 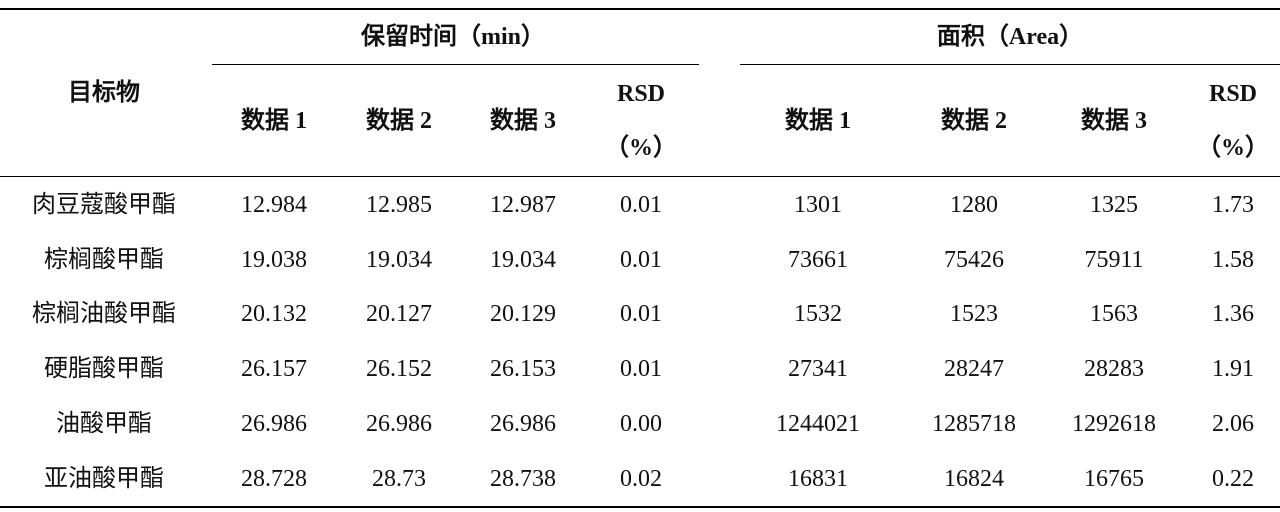 I want to click on area-data2-cell: 1285718, so click(x=974, y=424).